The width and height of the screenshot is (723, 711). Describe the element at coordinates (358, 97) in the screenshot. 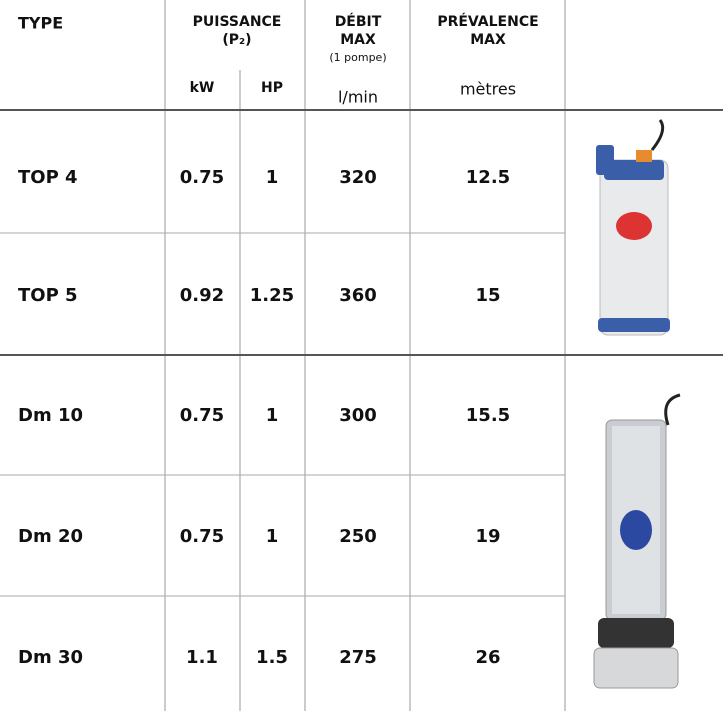

I see `header-unit: l/min` at that location.